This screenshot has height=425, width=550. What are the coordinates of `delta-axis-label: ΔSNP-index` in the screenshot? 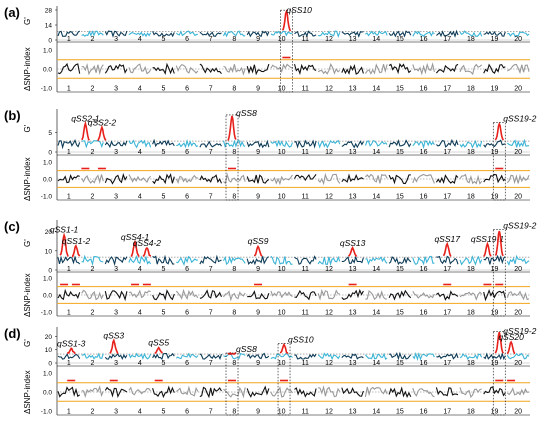 It's located at (27, 179).